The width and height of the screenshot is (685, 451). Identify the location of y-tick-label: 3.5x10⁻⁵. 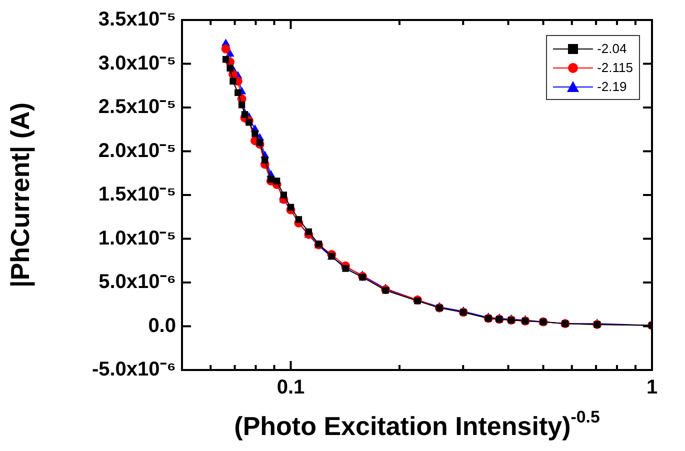
(137, 19).